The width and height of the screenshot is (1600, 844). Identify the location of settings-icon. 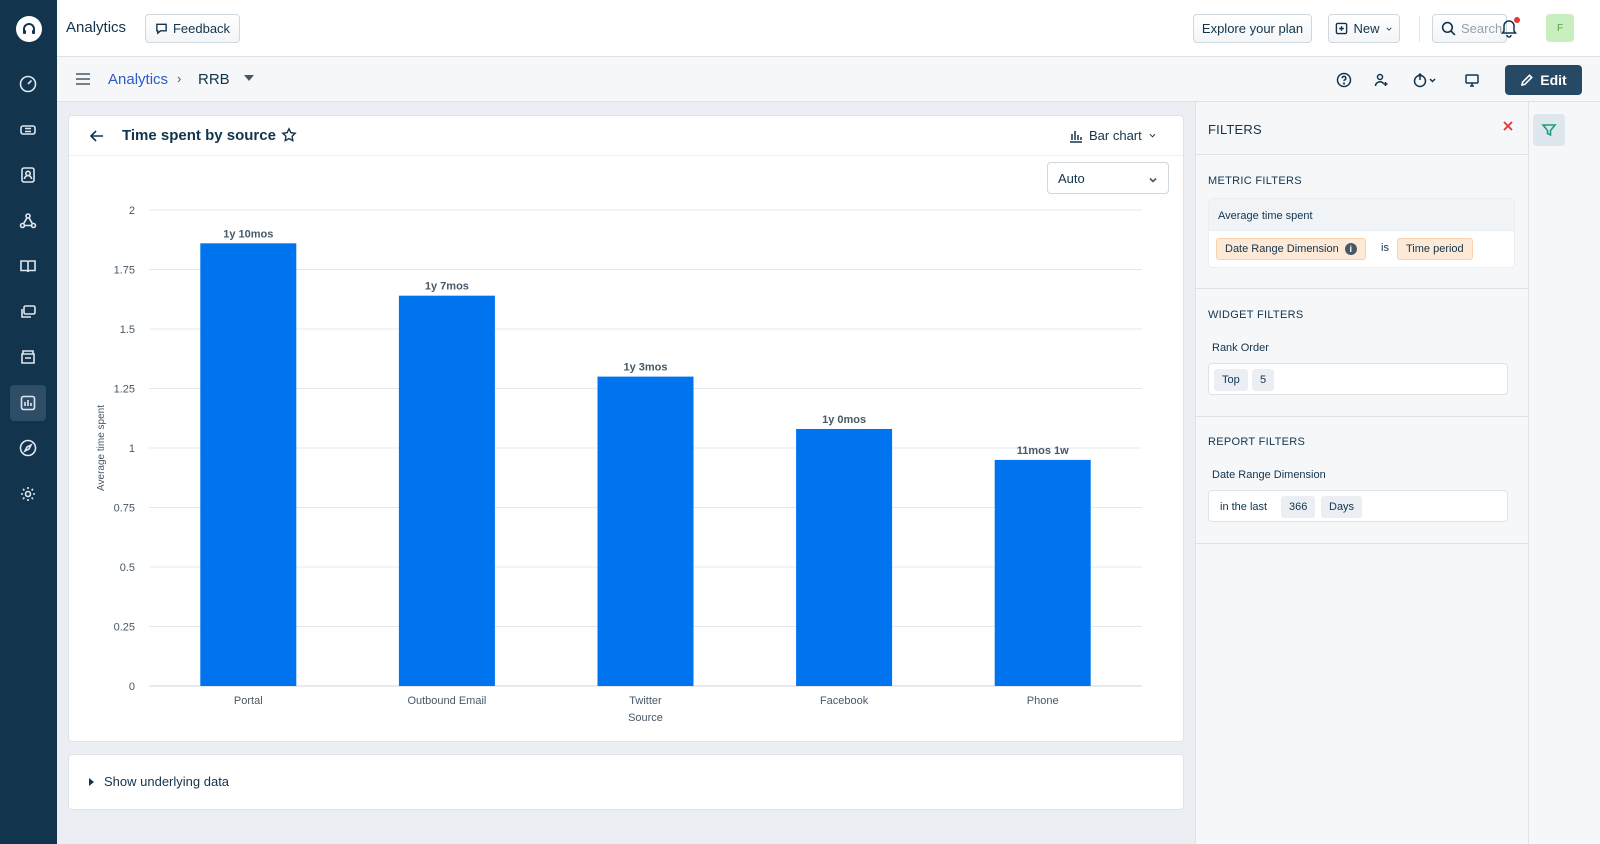
(28, 494).